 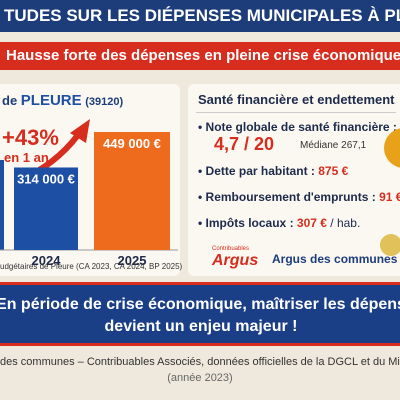 What do you see at coordinates (231, 249) in the screenshot?
I see `logo-small: Contribuables` at bounding box center [231, 249].